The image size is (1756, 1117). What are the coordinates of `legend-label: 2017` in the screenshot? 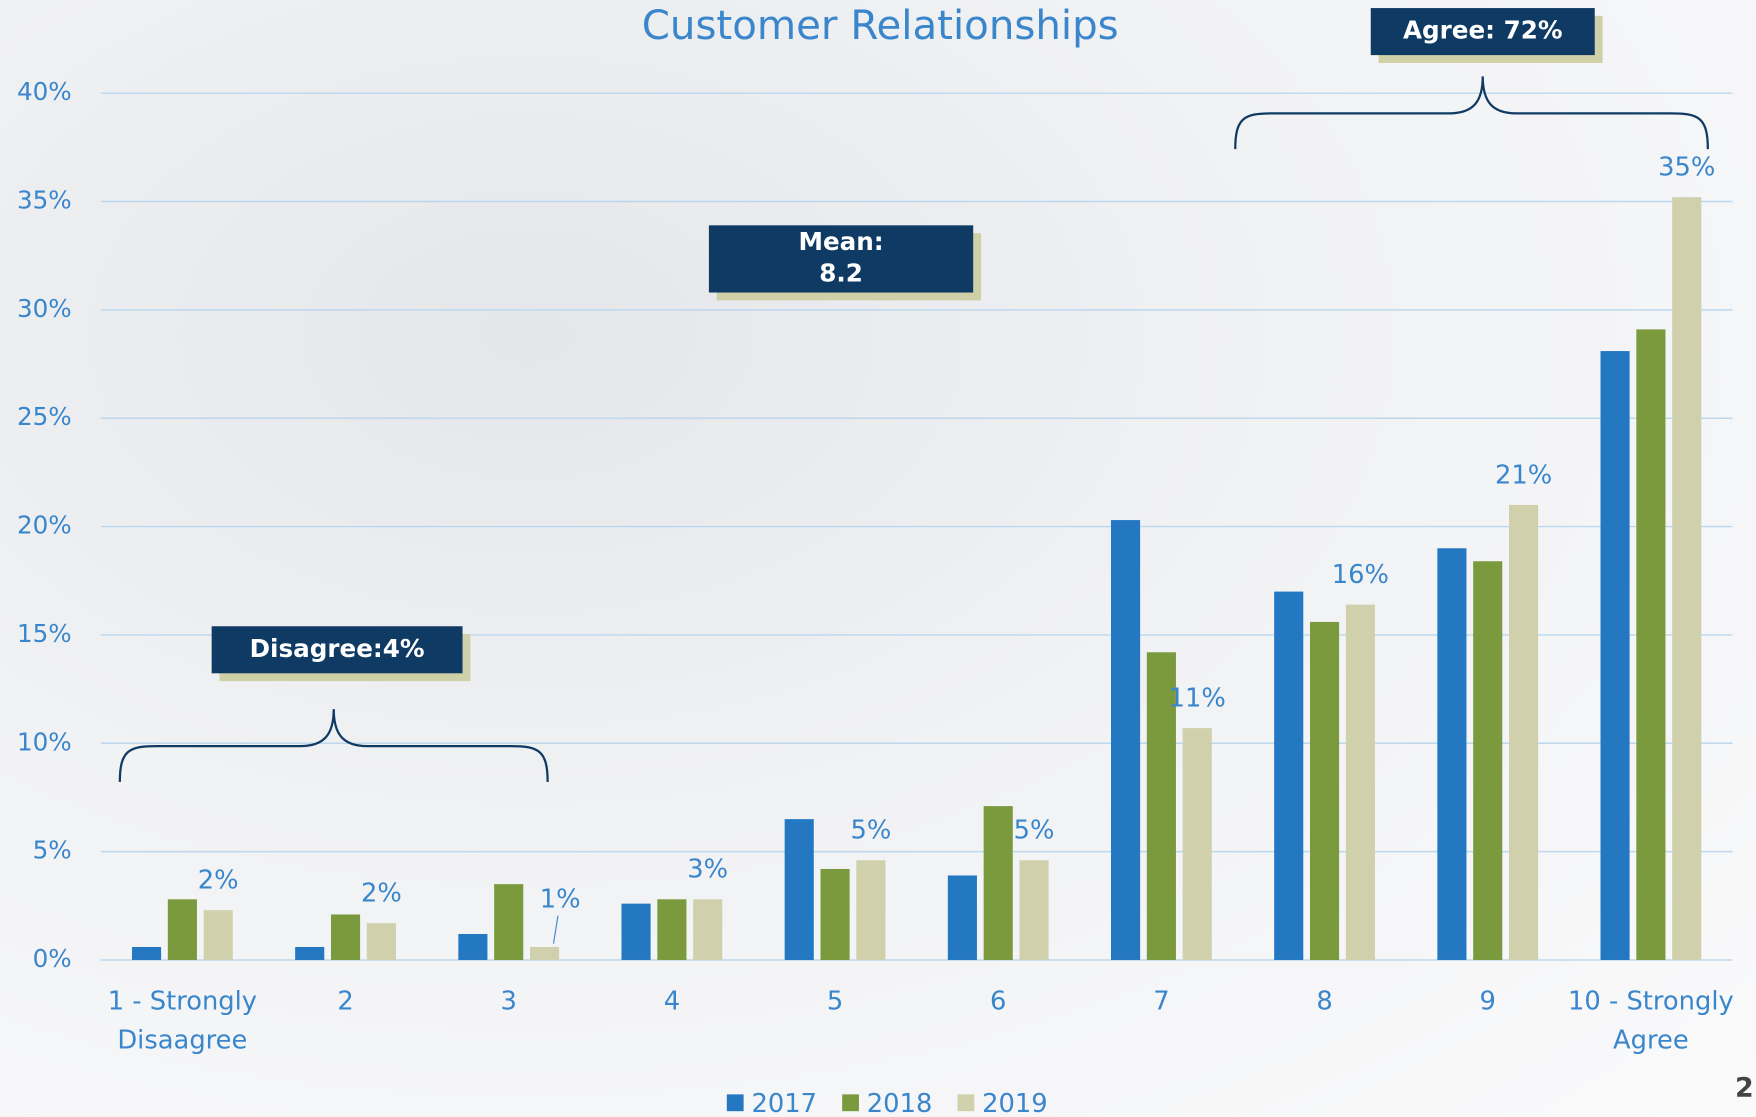 It's located at (784, 1103).